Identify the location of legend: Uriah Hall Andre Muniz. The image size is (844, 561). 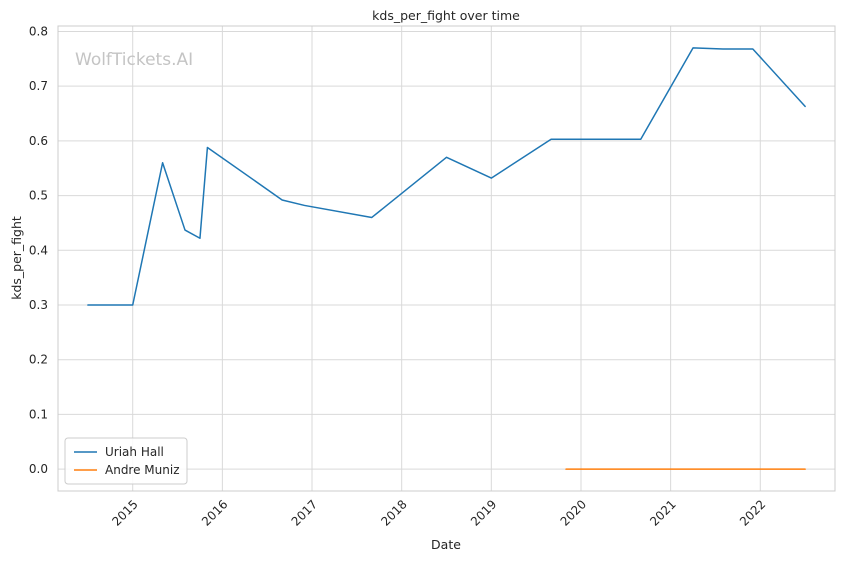
(126, 461).